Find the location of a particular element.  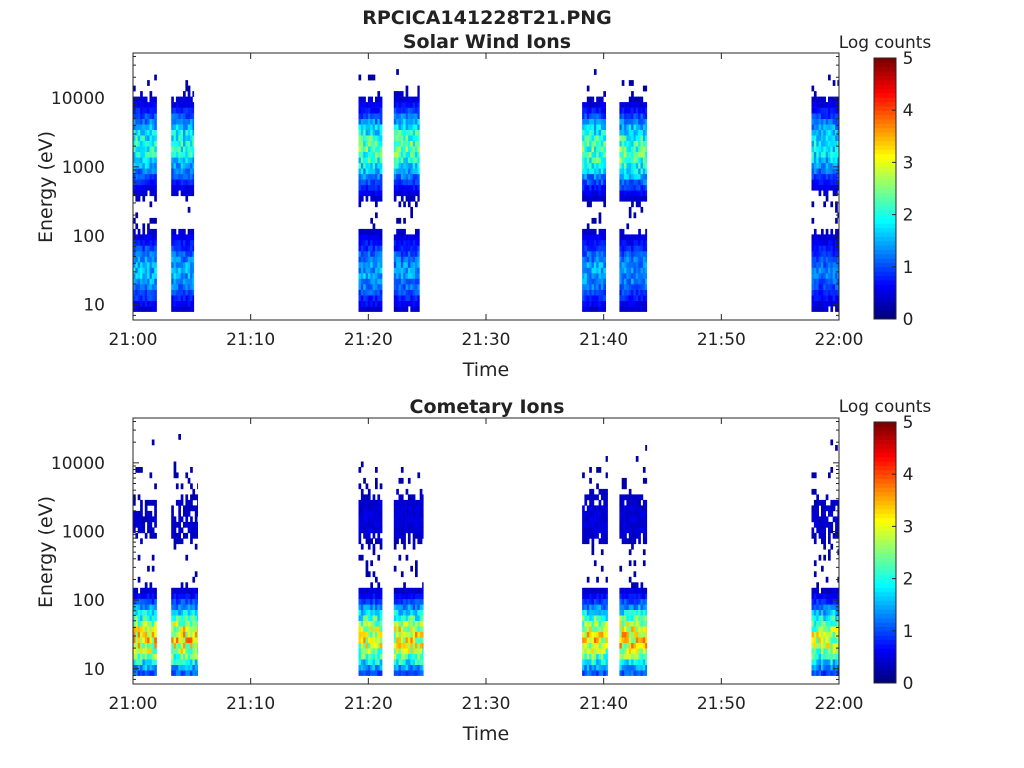

colorbar-tick-label: 2 is located at coordinates (908, 216).